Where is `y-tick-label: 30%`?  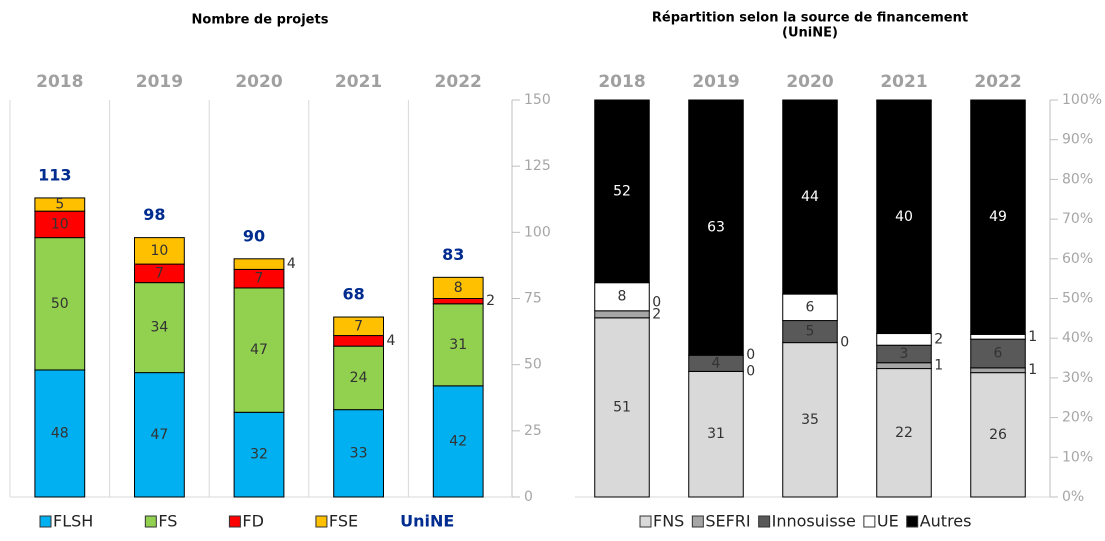
y-tick-label: 30% is located at coordinates (1077, 378).